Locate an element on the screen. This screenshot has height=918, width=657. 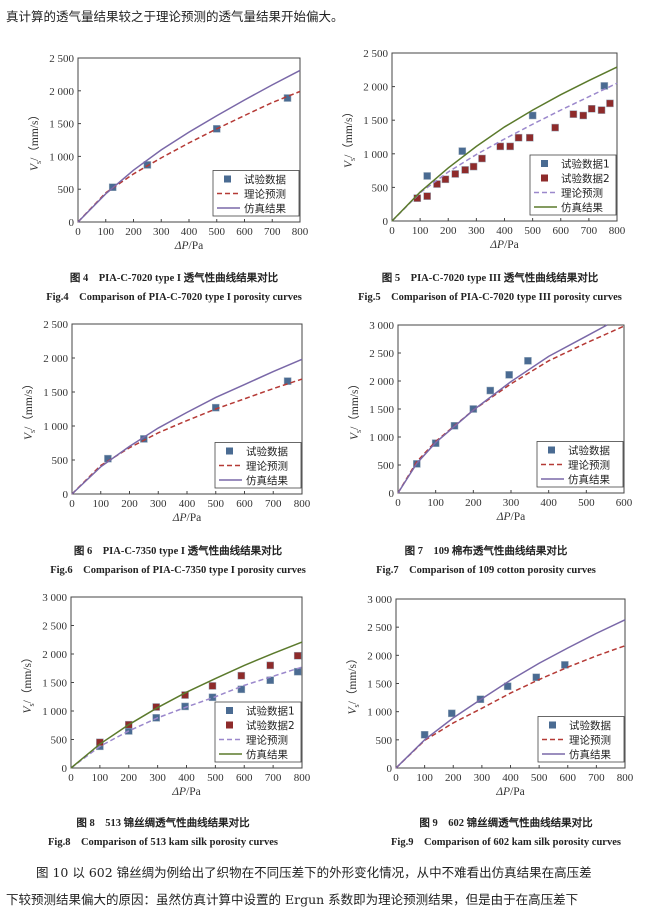
legend-label: 试验数据2 is located at coordinates (270, 725).